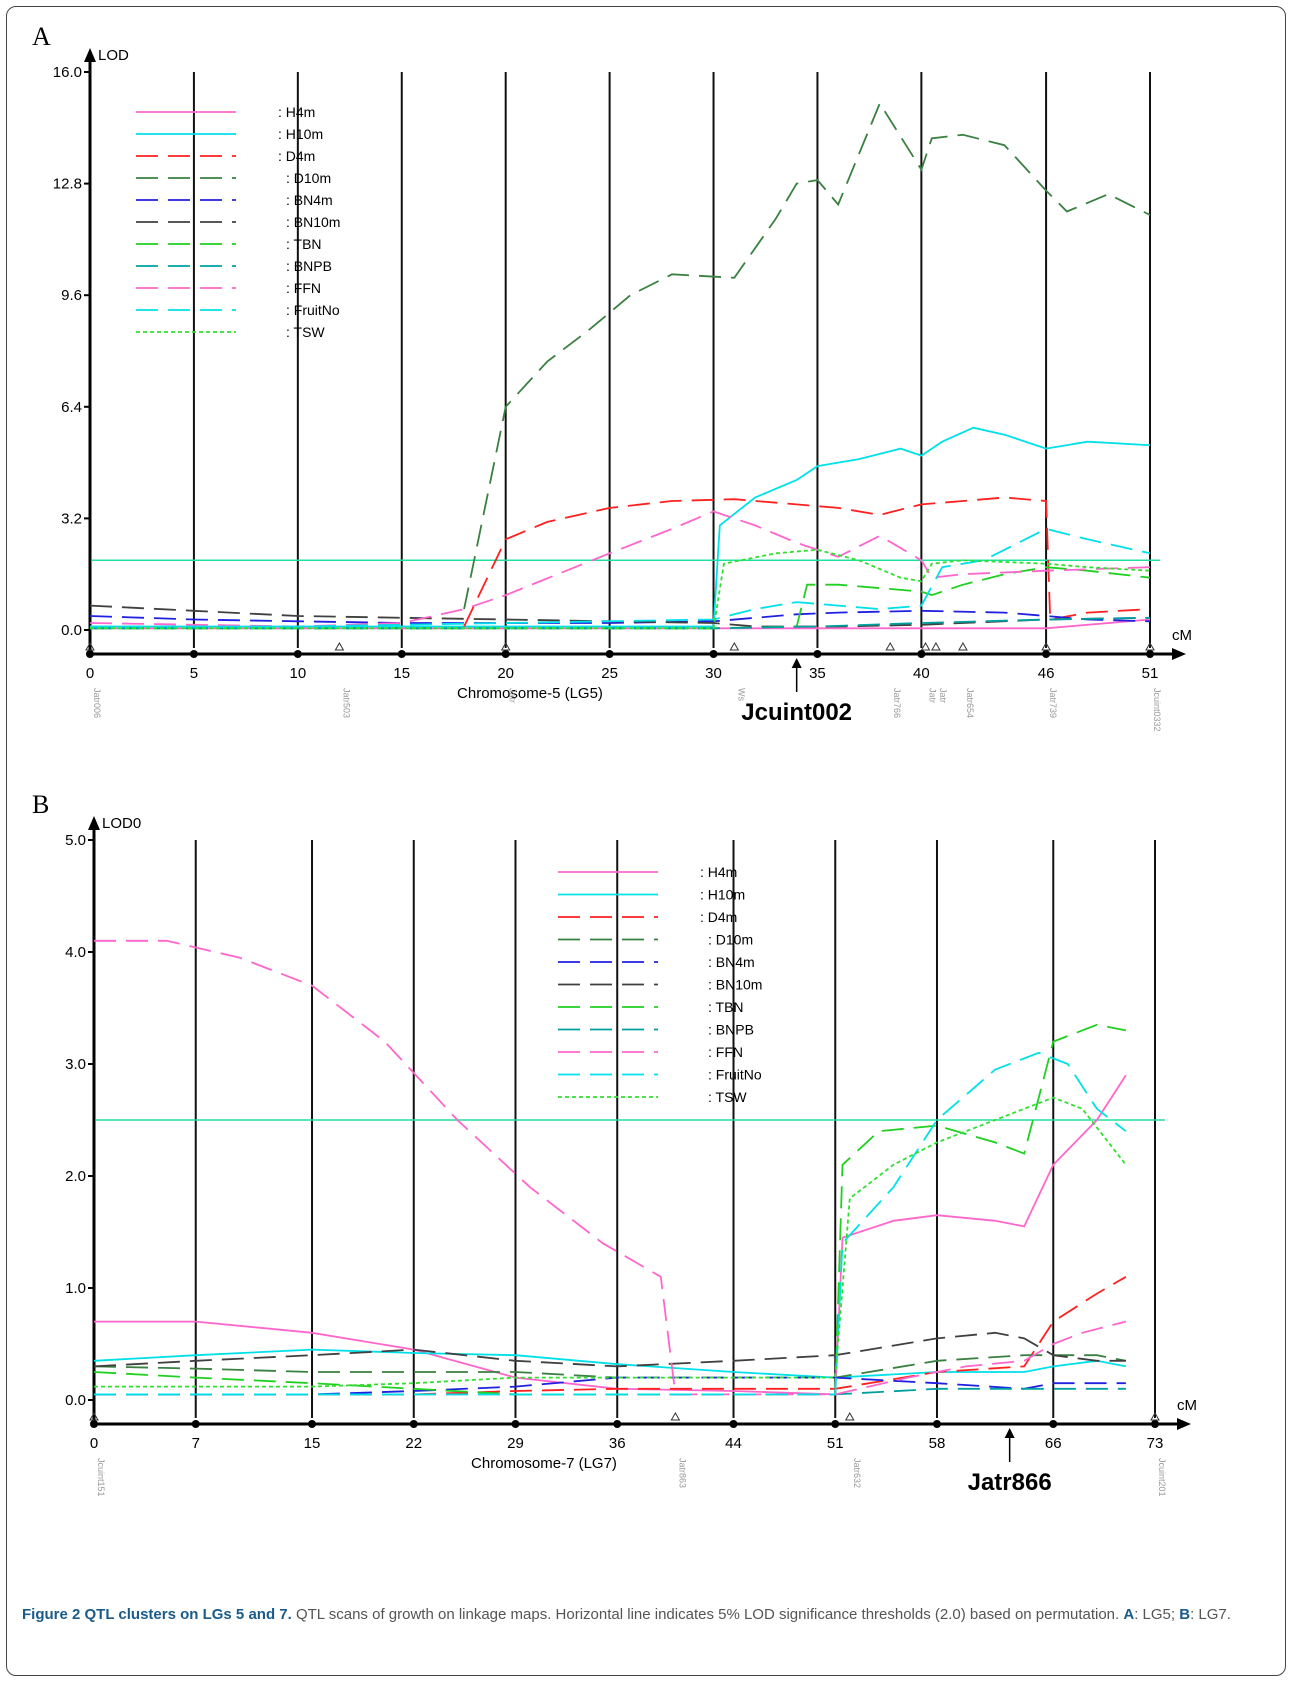 The image size is (1295, 1684). Describe the element at coordinates (71, 407) in the screenshot. I see `y-tick-label: 6.4` at that location.